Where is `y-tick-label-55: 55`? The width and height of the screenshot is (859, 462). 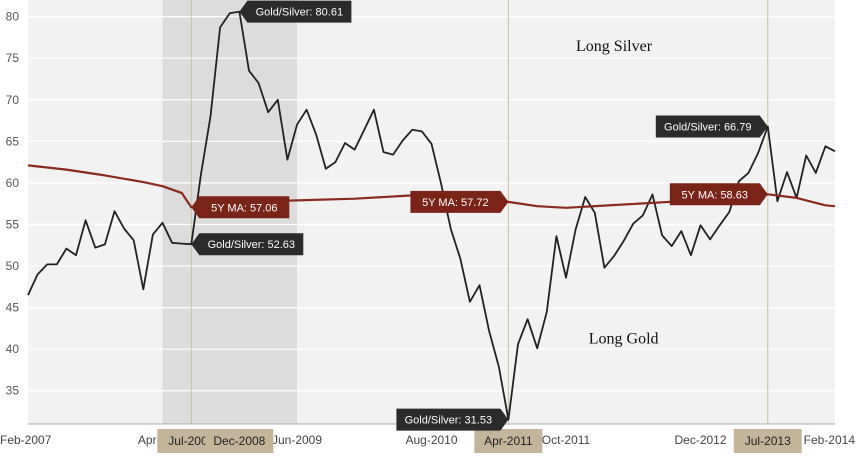
y-tick-label-55: 55 is located at coordinates (13, 224).